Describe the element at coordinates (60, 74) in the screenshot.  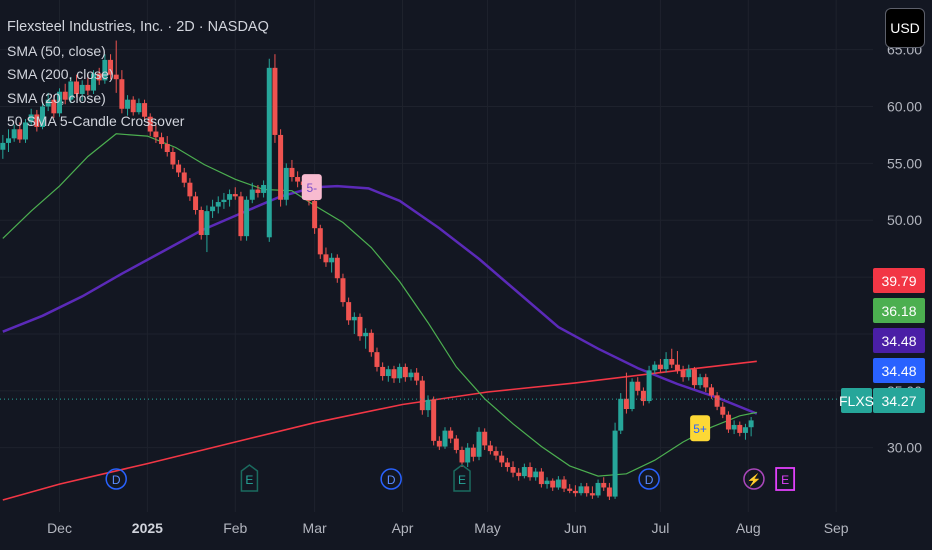
I see `legend-sma200: SMA (200, close)` at that location.